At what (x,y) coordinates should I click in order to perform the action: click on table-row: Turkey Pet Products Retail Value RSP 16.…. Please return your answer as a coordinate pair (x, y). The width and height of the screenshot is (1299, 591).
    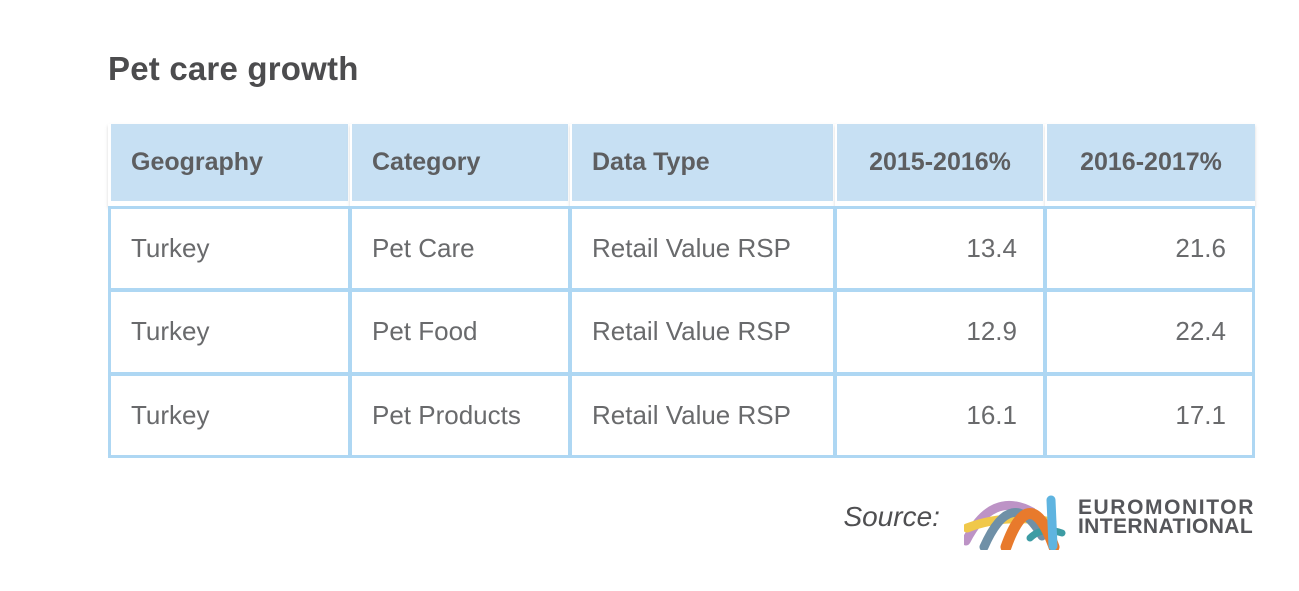
    Looking at the image, I should click on (681, 415).